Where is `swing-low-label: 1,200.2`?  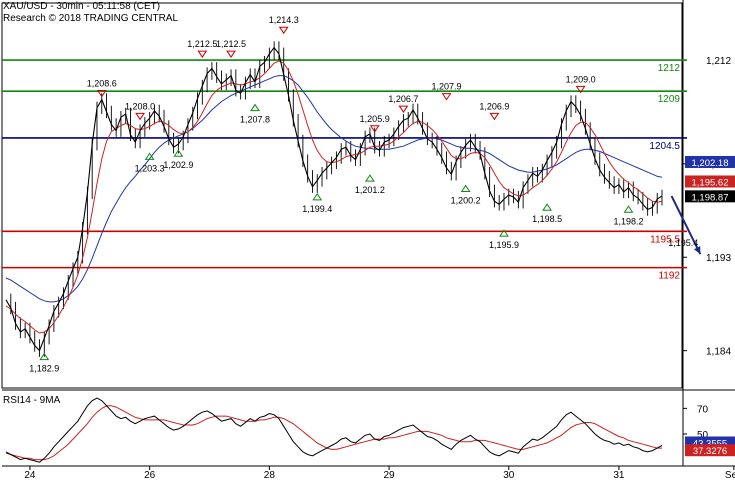 swing-low-label: 1,200.2 is located at coordinates (466, 201).